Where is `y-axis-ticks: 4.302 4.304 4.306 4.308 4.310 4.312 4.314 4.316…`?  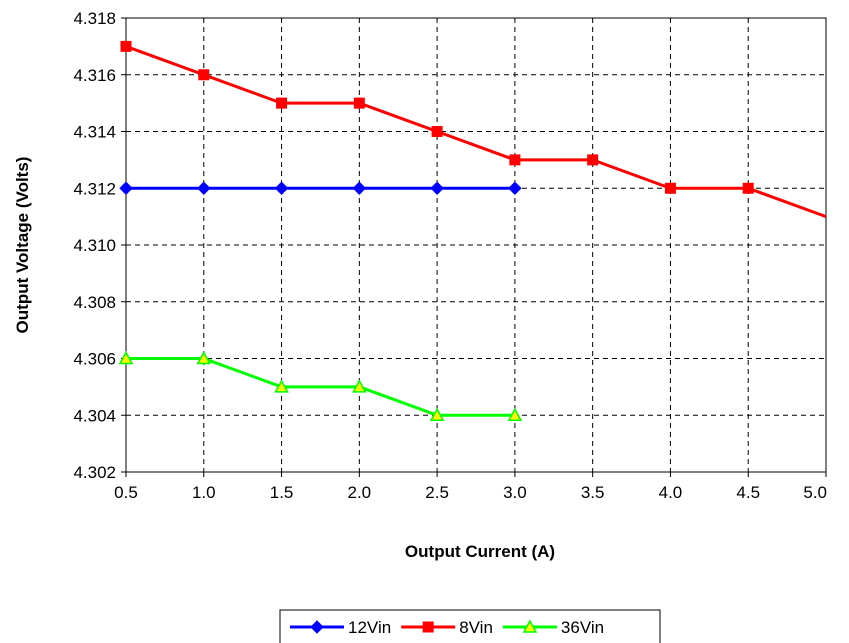 y-axis-ticks: 4.302 4.304 4.306 4.308 4.310 4.312 4.314 4.316… is located at coordinates (99, 245).